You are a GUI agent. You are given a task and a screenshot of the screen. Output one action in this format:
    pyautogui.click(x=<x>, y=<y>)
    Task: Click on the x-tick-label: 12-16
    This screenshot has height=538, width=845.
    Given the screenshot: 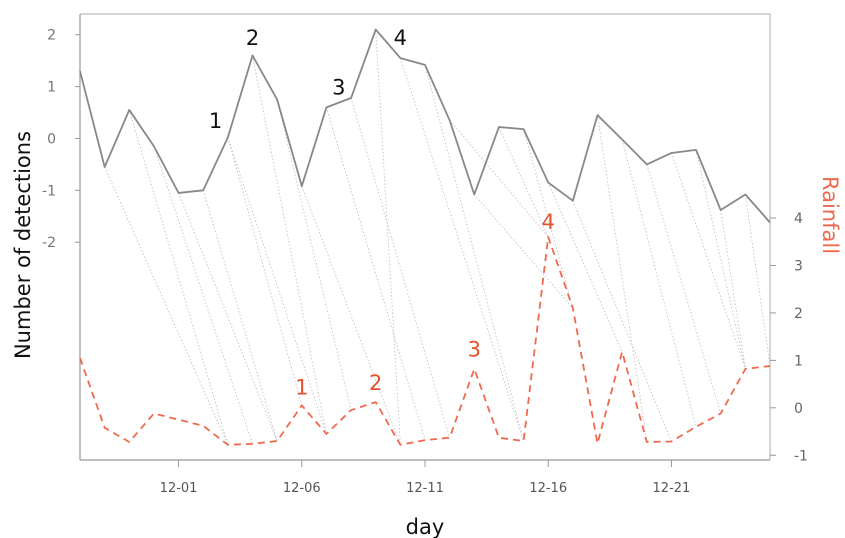 What is the action you would take?
    pyautogui.click(x=548, y=488)
    